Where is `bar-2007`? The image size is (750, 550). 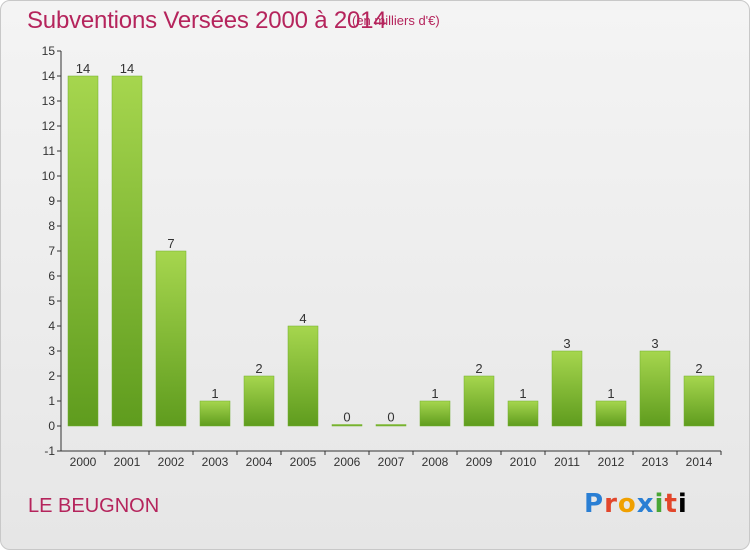 bar-2007 is located at coordinates (391, 425).